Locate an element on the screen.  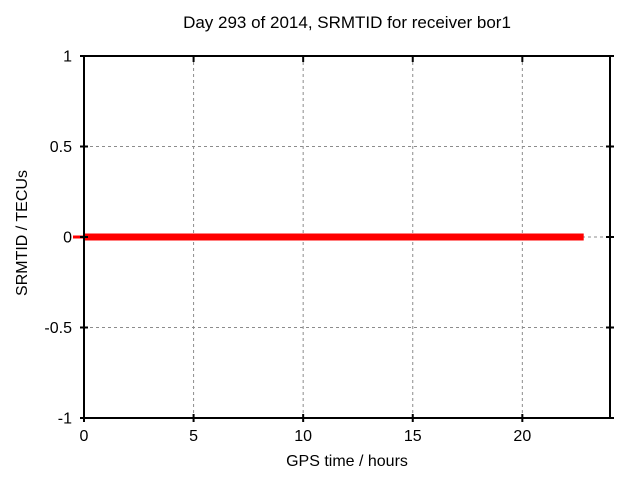
x-tick-label: 15 is located at coordinates (413, 436).